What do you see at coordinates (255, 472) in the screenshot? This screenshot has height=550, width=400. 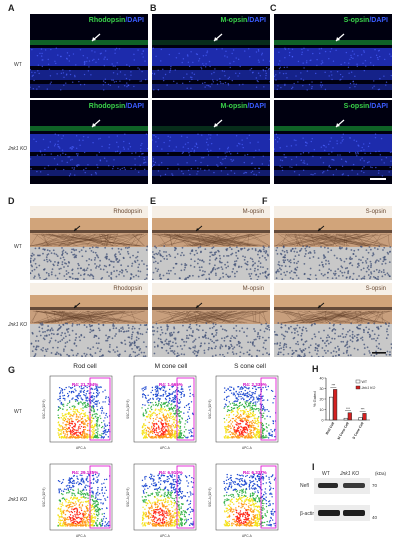 I see `gate-percentage: R4: 6.337%` at bounding box center [255, 472].